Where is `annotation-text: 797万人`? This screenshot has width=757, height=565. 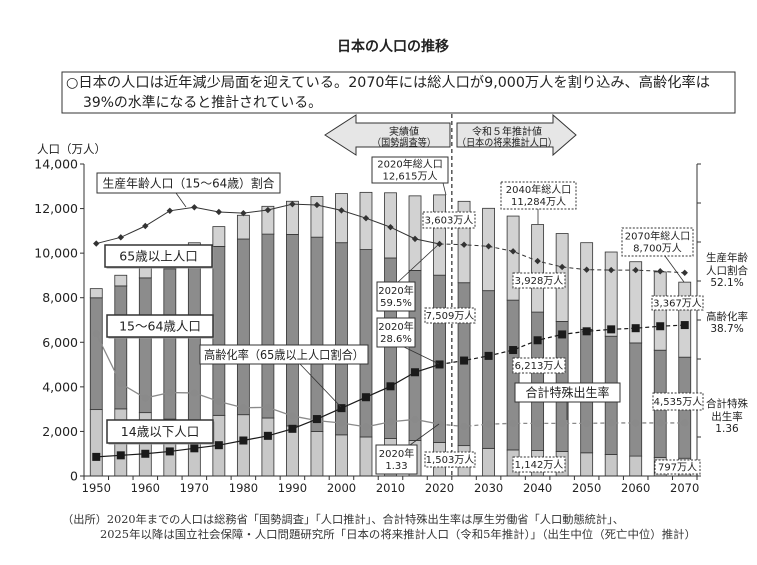 annotation-text: 797万人 is located at coordinates (677, 468).